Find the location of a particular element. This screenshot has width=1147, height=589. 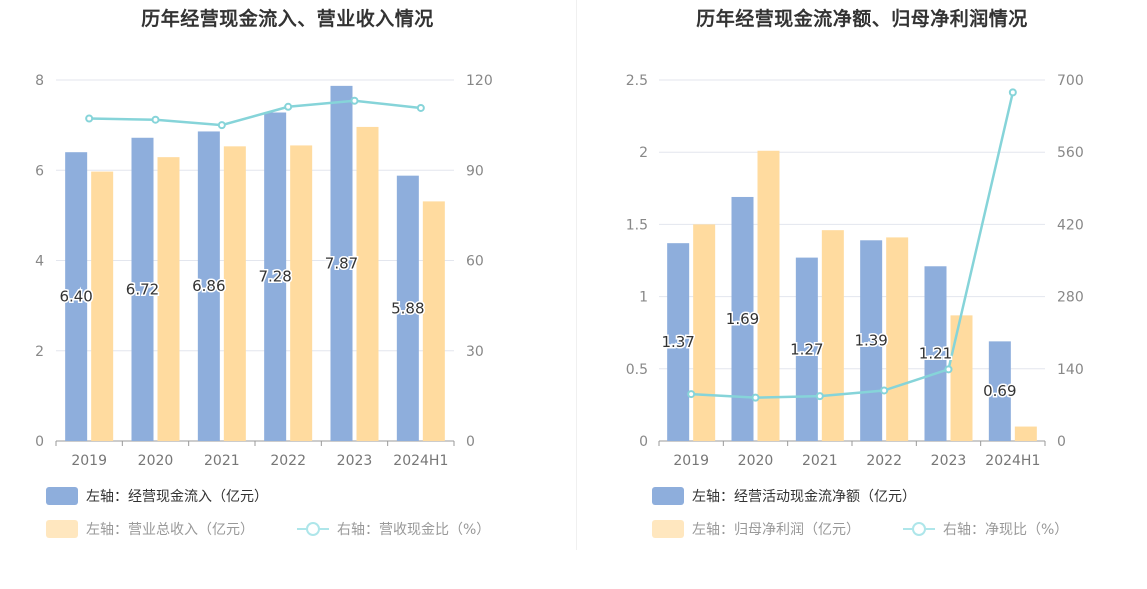

bar-data-label: 7.87 is located at coordinates (341, 263).